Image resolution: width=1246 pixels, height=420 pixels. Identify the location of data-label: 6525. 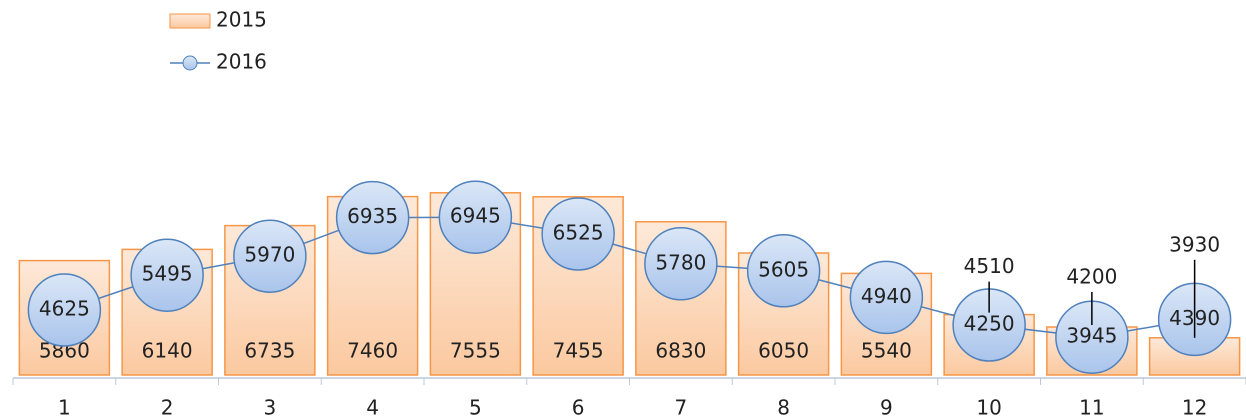
(578, 233).